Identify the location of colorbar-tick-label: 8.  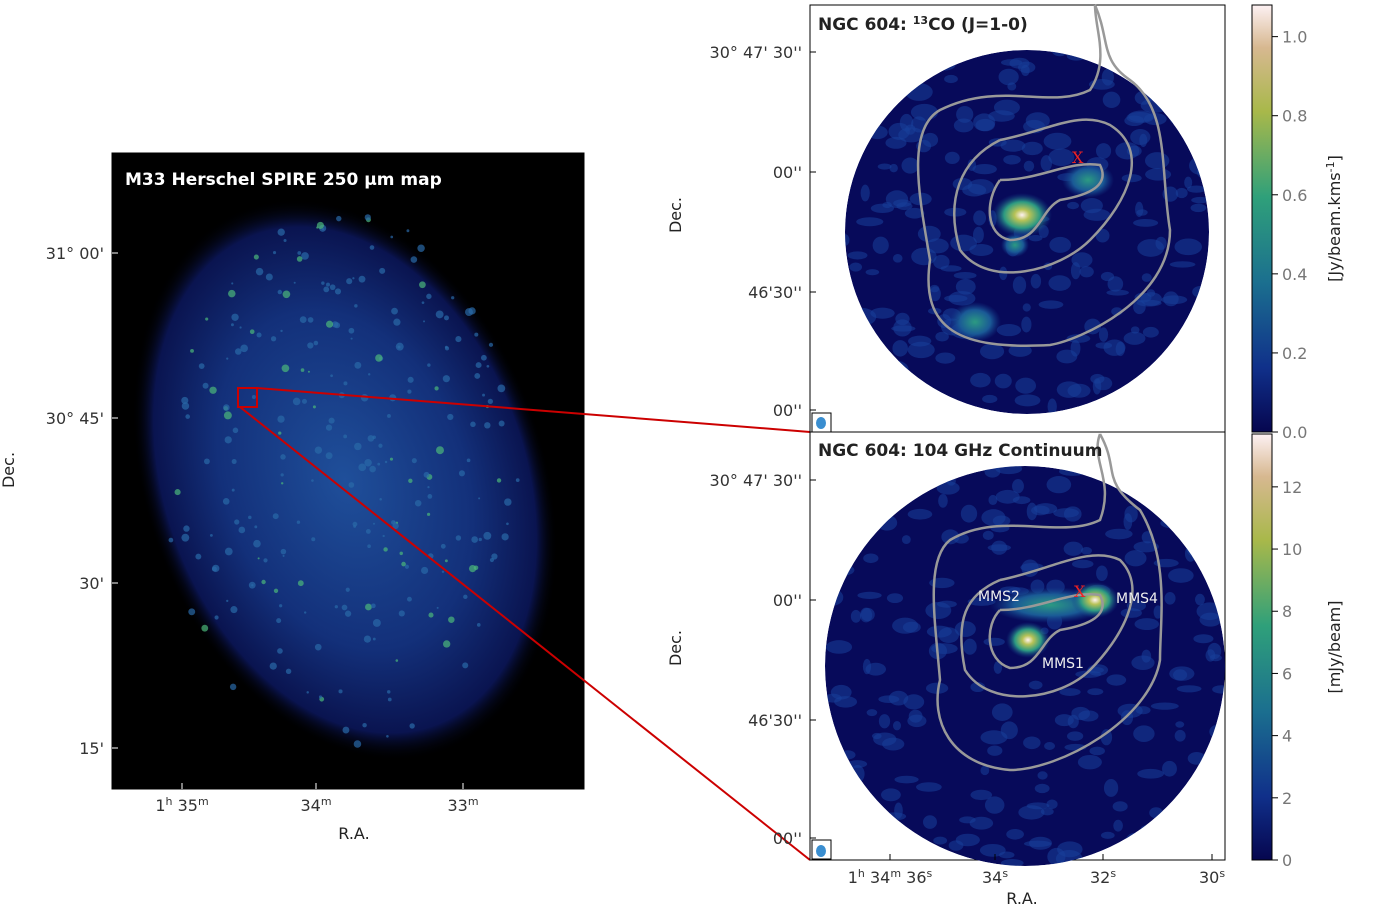
(1287, 611).